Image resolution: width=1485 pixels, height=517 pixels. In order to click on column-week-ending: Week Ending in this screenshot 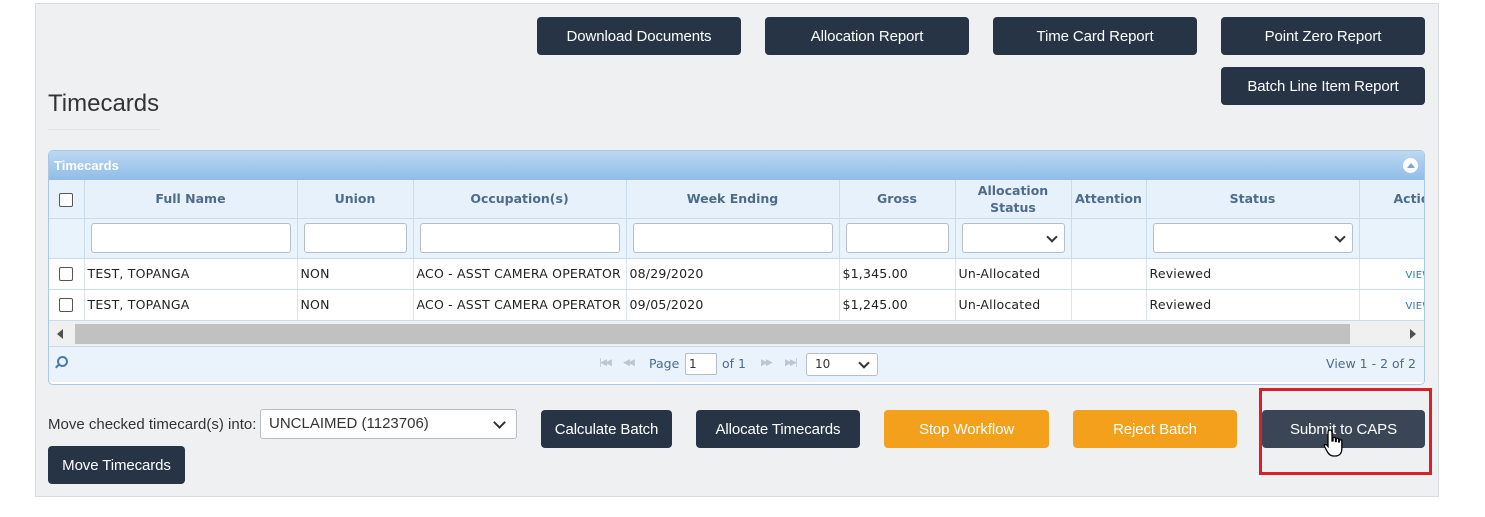, I will do `click(733, 199)`.